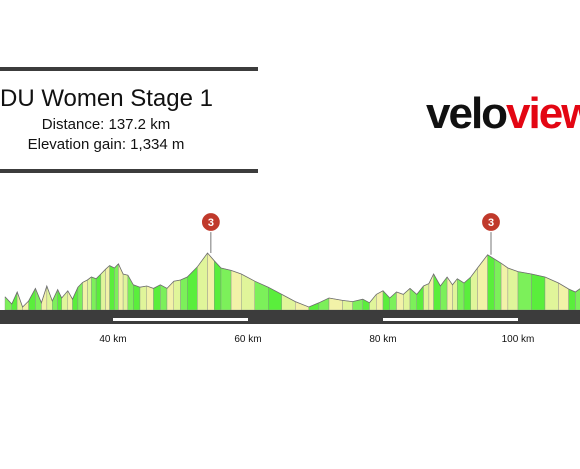 The height and width of the screenshot is (469, 580). I want to click on distance-axis, so click(290, 317).